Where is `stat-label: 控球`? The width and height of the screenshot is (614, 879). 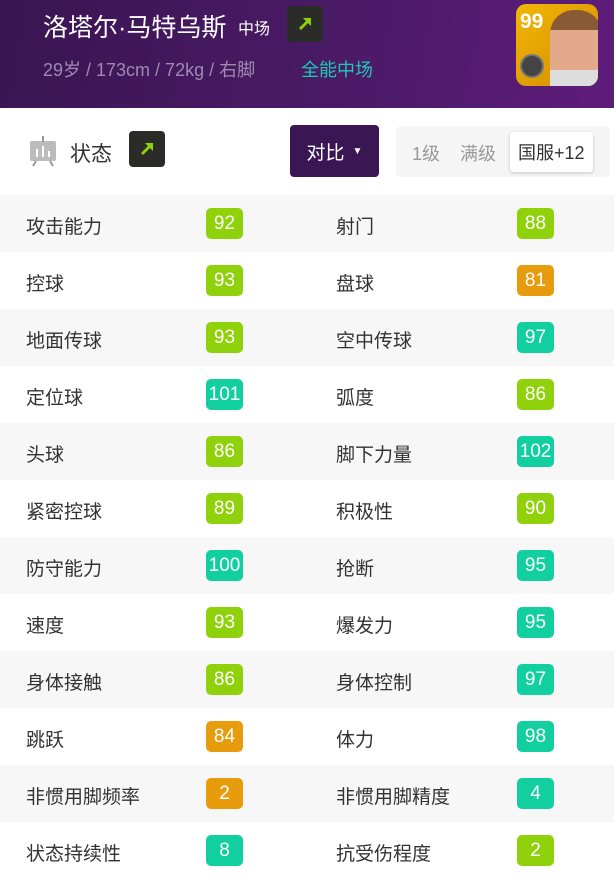
stat-label: 控球 is located at coordinates (45, 284).